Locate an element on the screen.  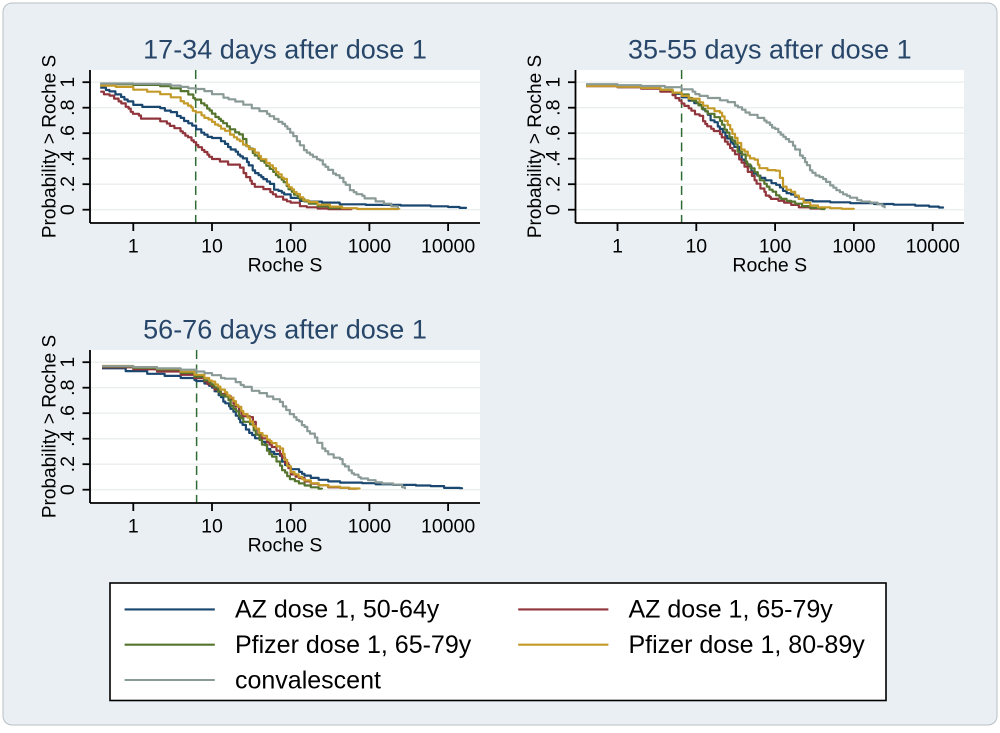
svg-text: convalescent is located at coordinates (308, 680).